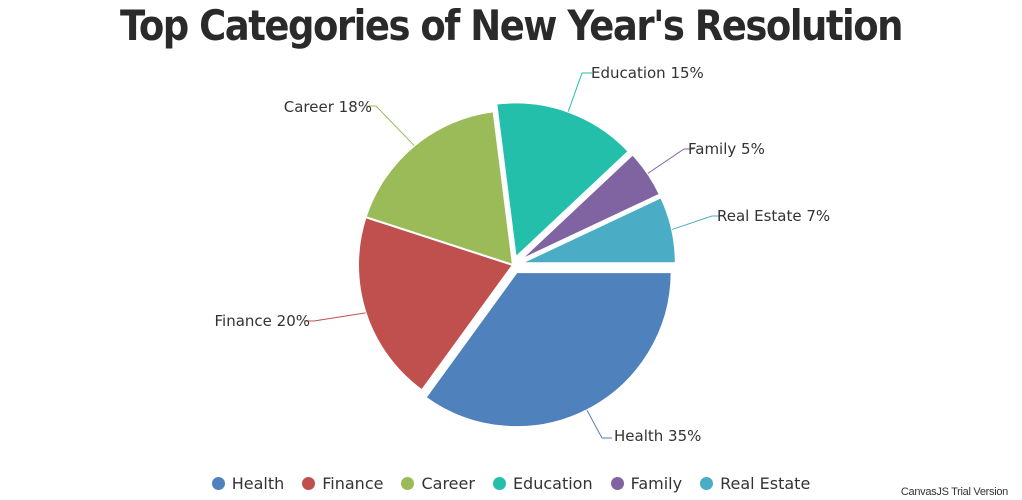 The width and height of the screenshot is (1022, 500). I want to click on slice-health, so click(548, 350).